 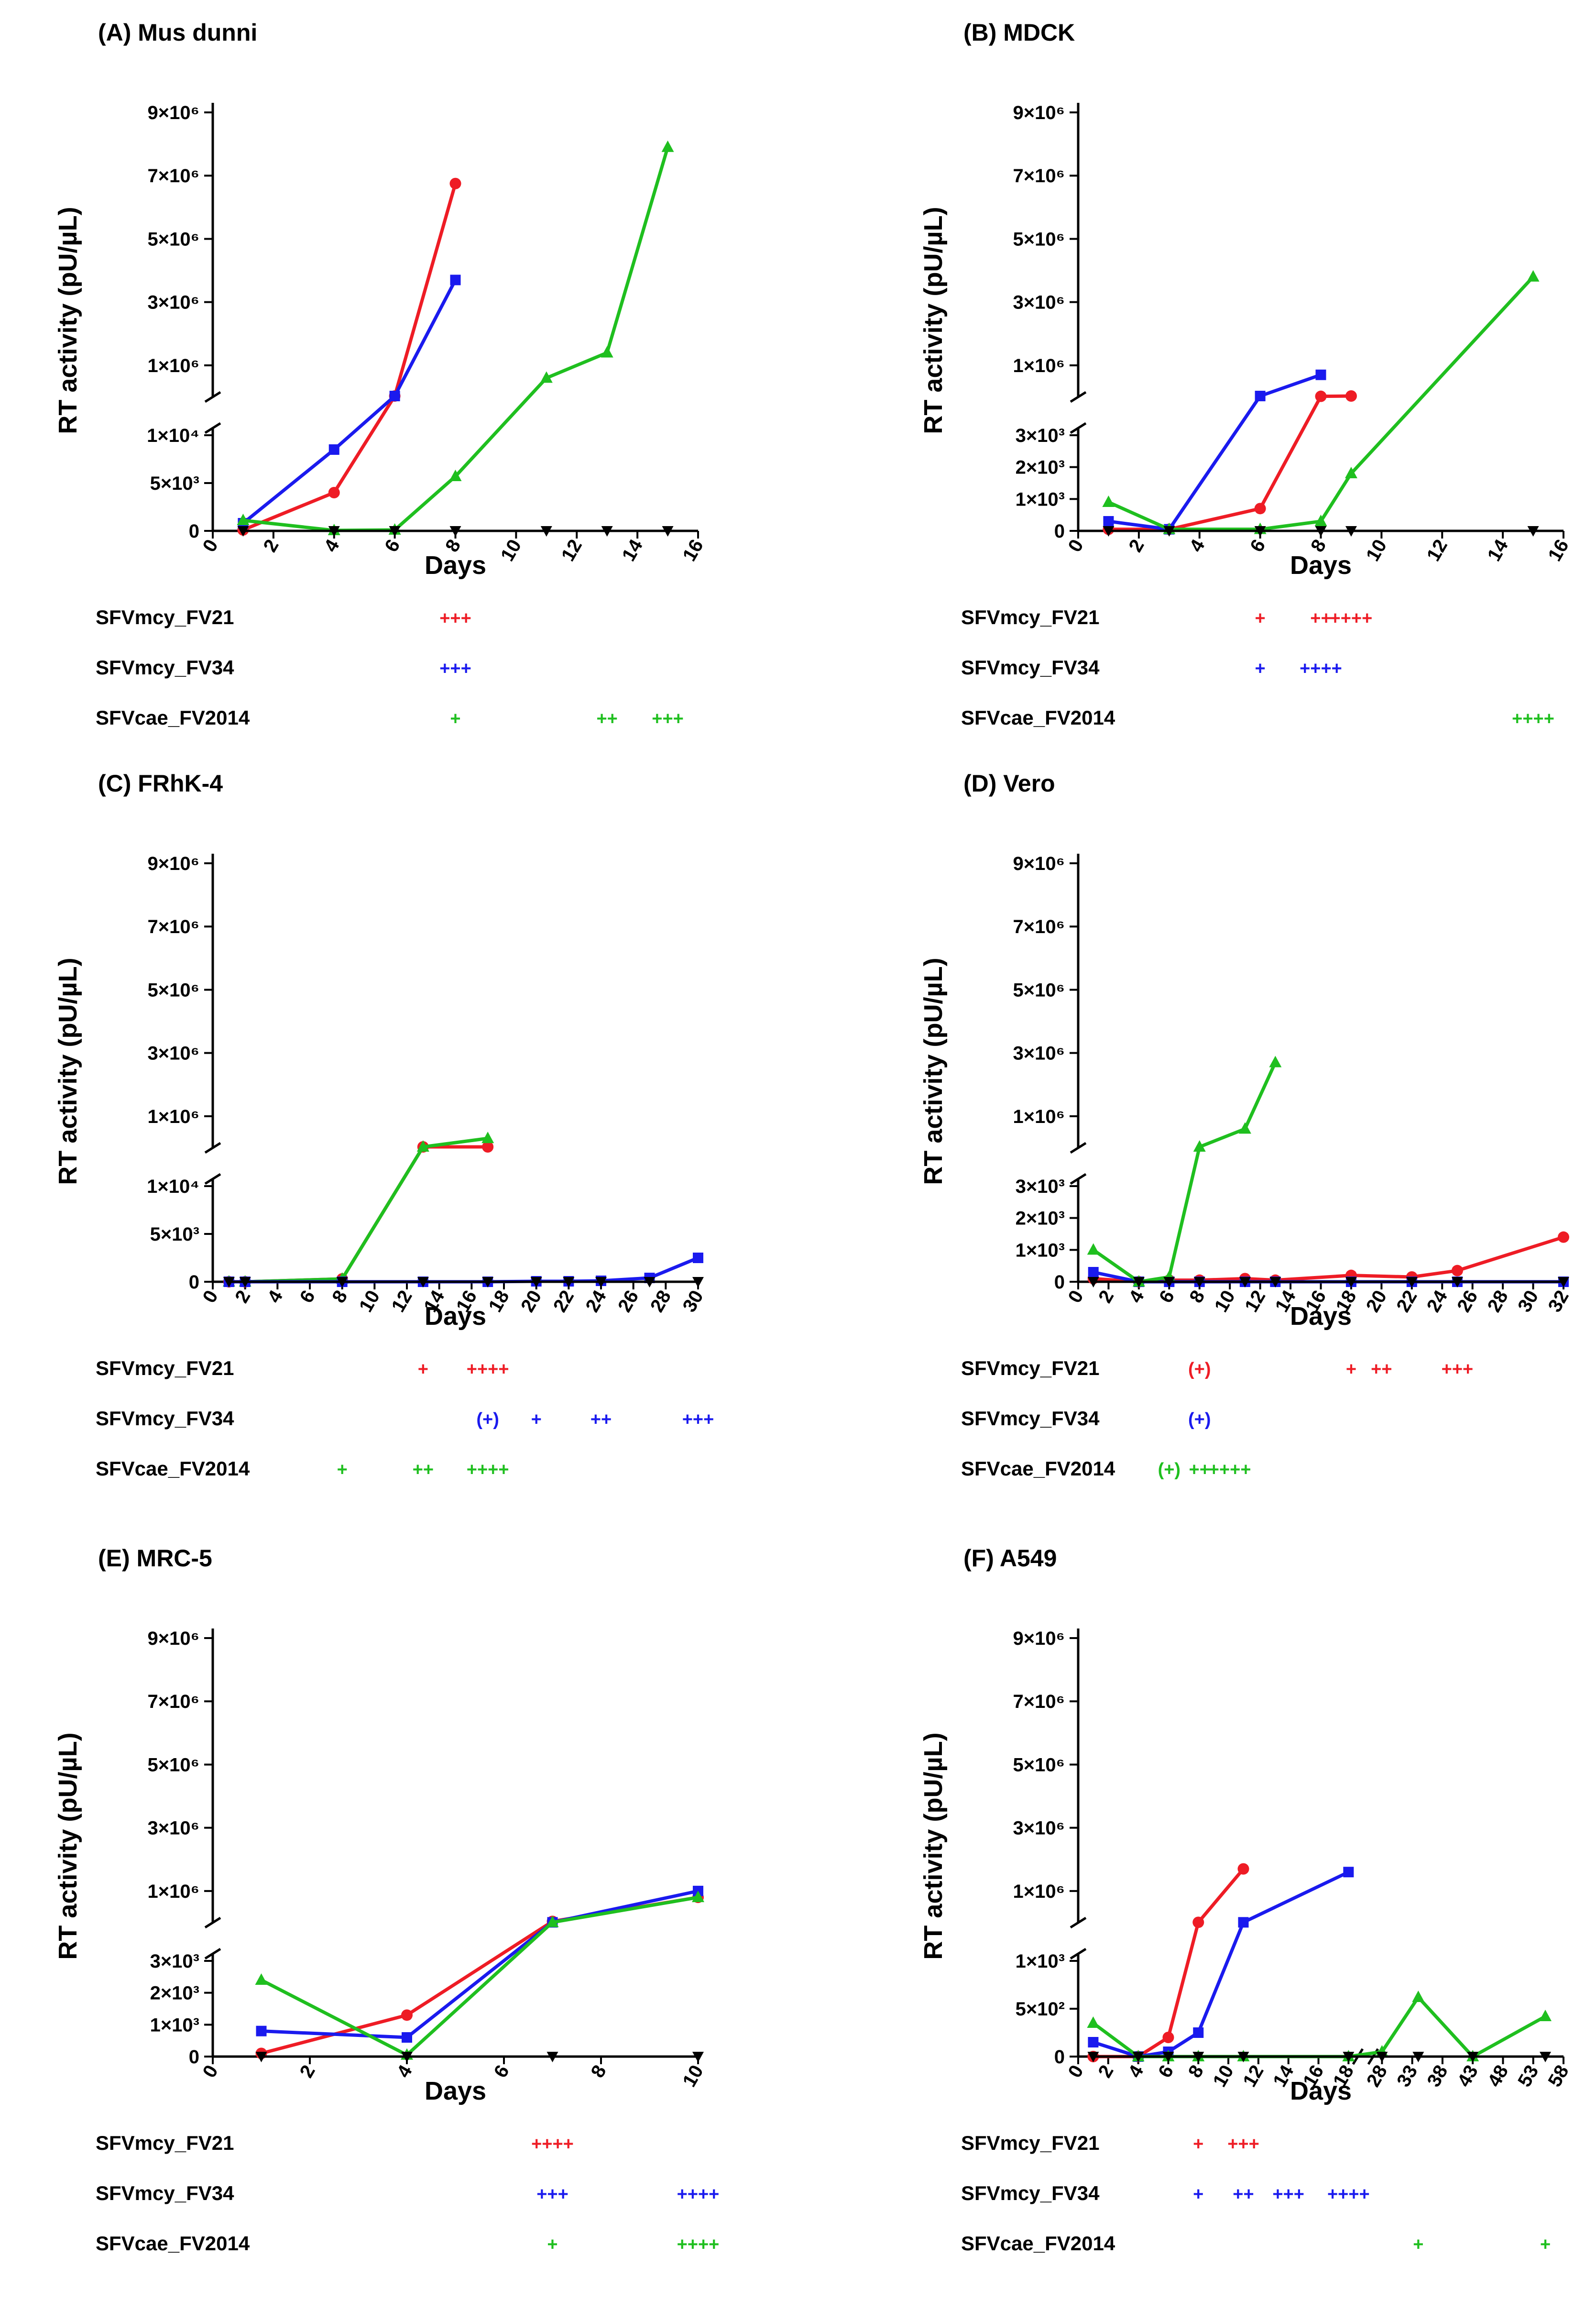 What do you see at coordinates (1377, 2076) in the screenshot?
I see `x-tick-label: 28` at bounding box center [1377, 2076].